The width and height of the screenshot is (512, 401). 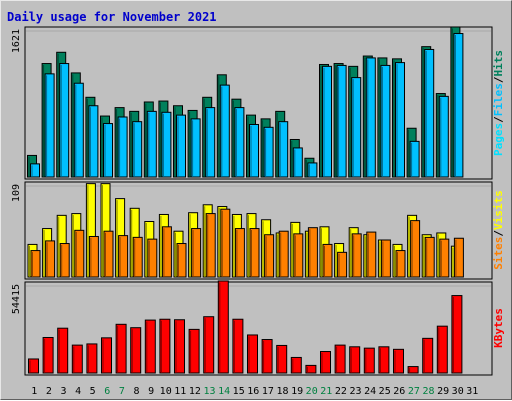 What do you see at coordinates (370, 391) in the screenshot?
I see `day-label-24: 24` at bounding box center [370, 391].